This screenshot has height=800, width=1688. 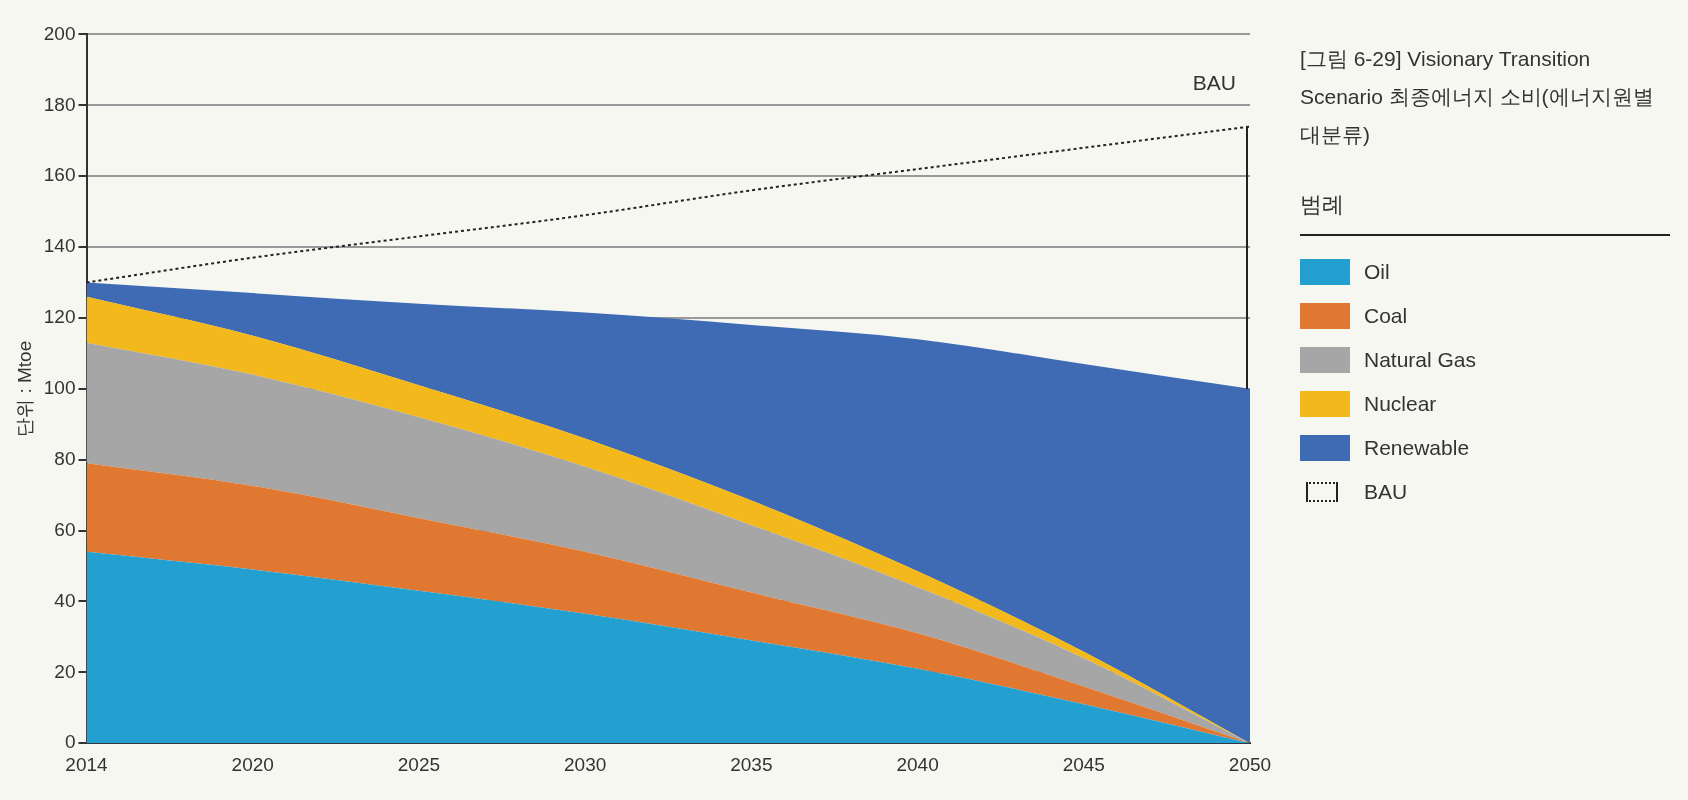 I want to click on text: [그림 6-29] Visionary Transition Scenario 최종에너지 소비(에너지원별 대분류), so click(x=1477, y=97).